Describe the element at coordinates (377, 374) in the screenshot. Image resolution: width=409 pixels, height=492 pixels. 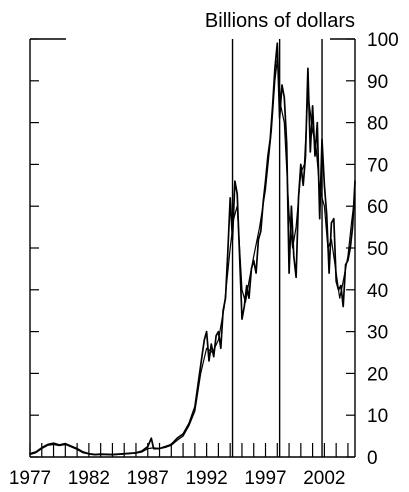
I see `y-tick-label: 20` at that location.